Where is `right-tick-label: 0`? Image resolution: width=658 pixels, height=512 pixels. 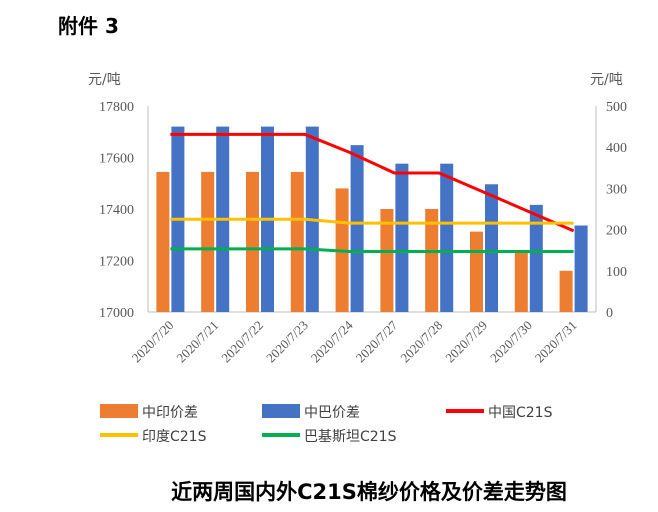 right-tick-label: 0 is located at coordinates (609, 313).